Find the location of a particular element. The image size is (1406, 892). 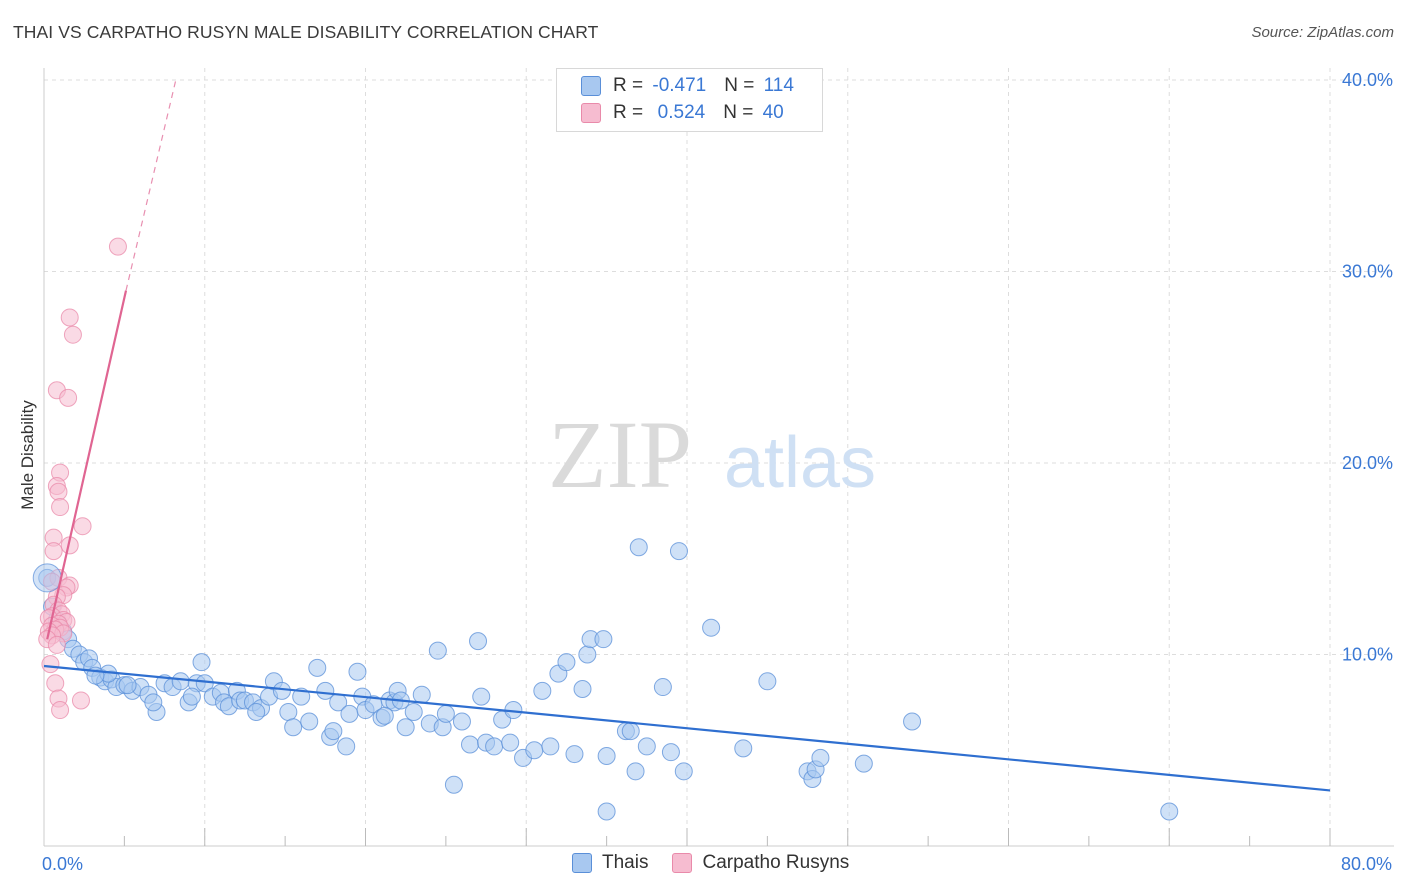

legend-r-value: 0.524 is located at coordinates (679, 112).